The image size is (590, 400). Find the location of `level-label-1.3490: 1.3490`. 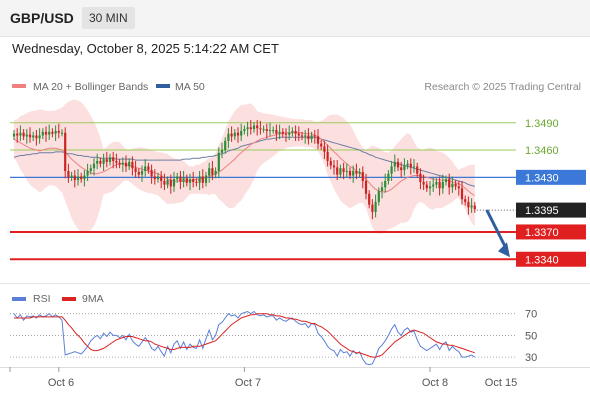

level-label-1.3490: 1.3490 is located at coordinates (542, 124).